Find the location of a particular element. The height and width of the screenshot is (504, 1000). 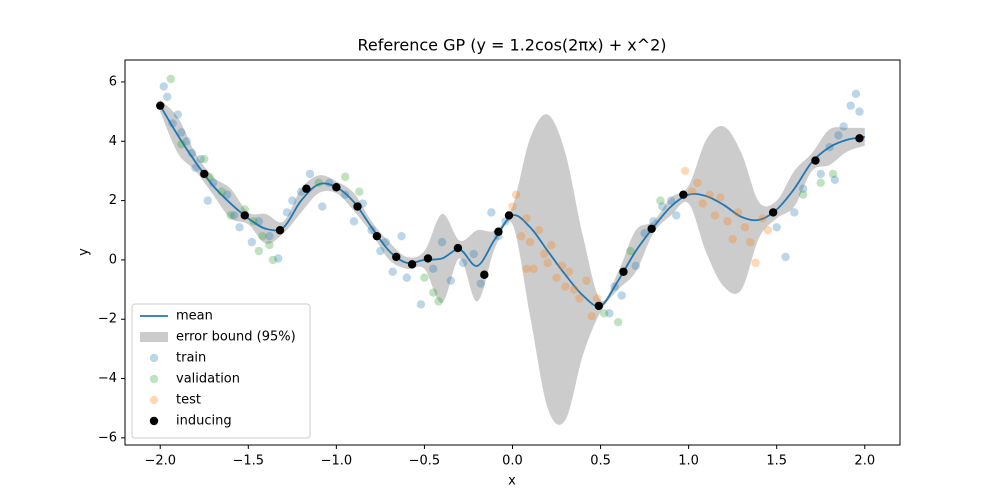

x-tick-label: 2.0 is located at coordinates (864, 461).